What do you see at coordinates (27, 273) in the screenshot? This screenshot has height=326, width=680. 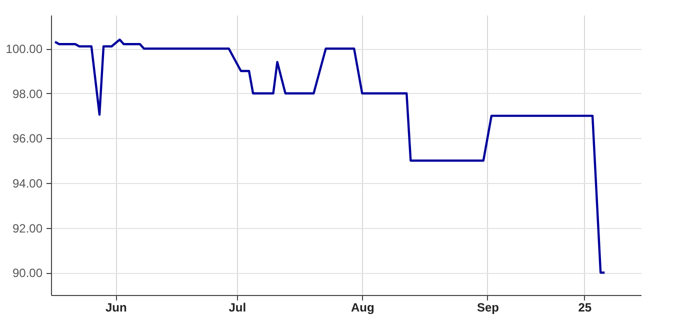 I see `y-tick-label: 90.00` at bounding box center [27, 273].